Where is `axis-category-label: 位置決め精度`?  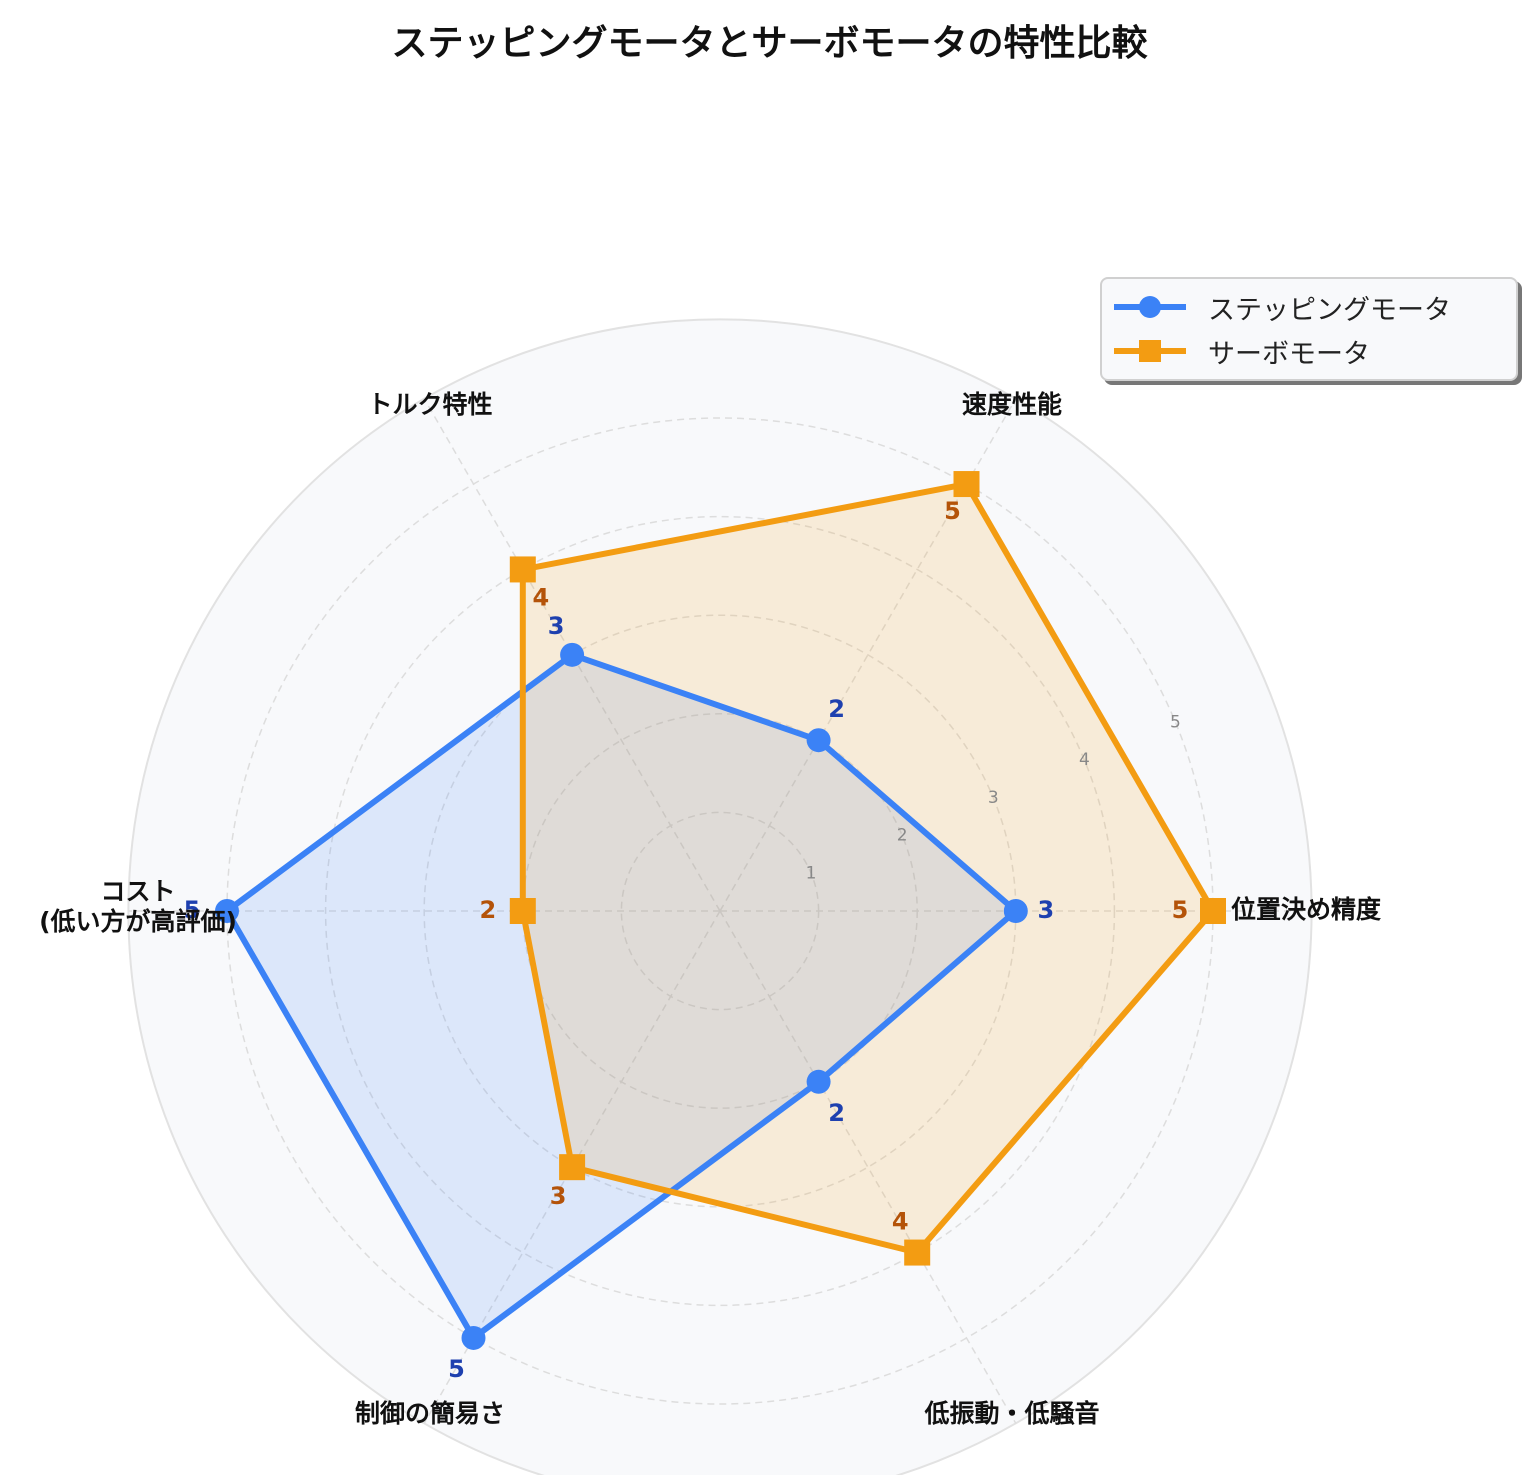
axis-category-label: 位置決め精度 is located at coordinates (1306, 909).